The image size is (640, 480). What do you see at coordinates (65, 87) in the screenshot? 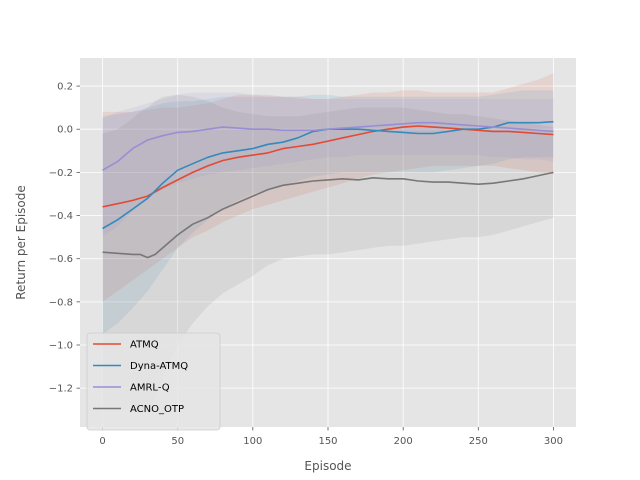
I see `y-tick-label: 0.2` at bounding box center [65, 87].